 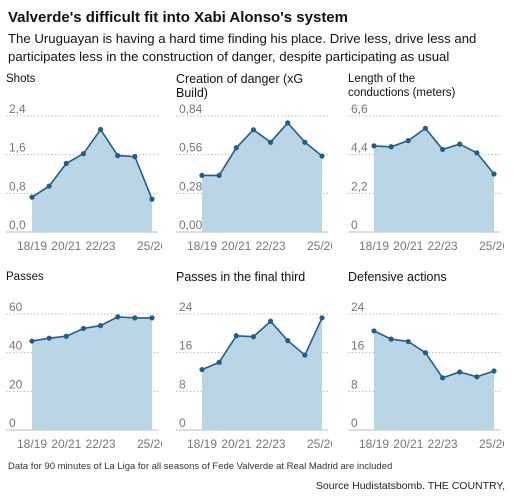 I want to click on y-tick-label: 0,0, so click(x=17, y=225).